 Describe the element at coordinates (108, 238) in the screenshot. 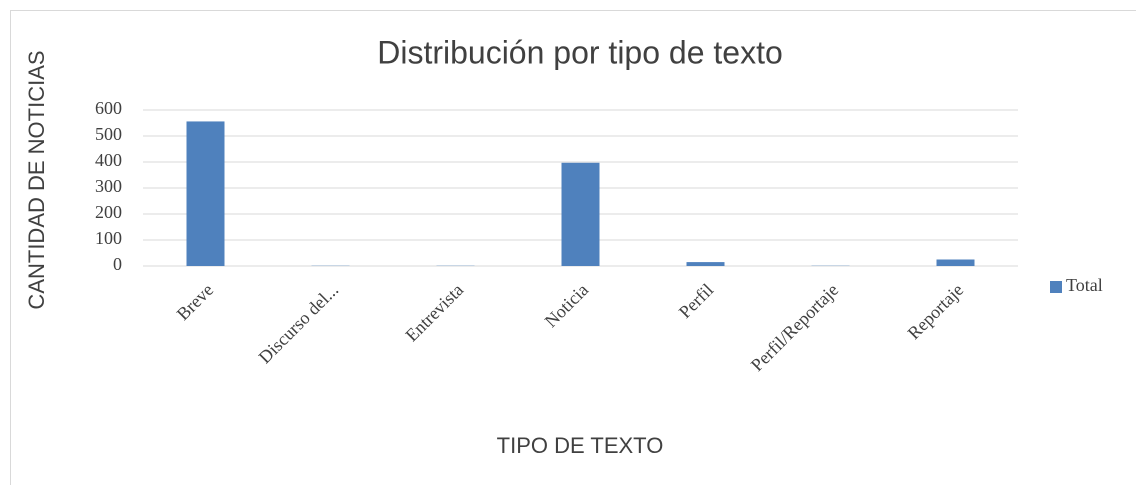

I see `y-tick-label: 100` at that location.